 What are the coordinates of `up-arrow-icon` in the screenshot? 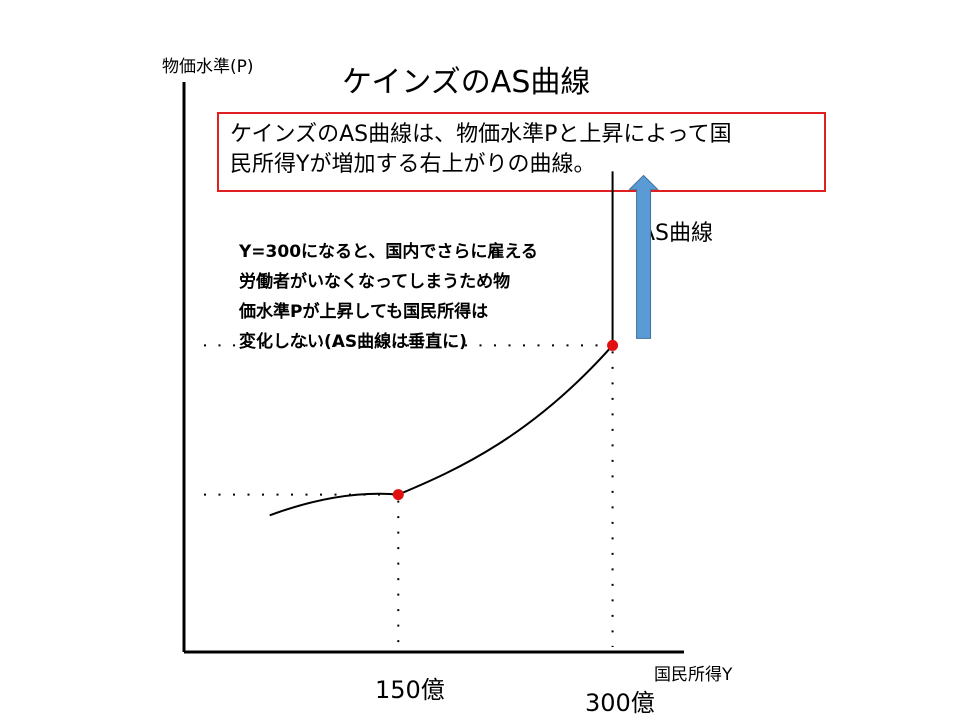 It's located at (643, 256).